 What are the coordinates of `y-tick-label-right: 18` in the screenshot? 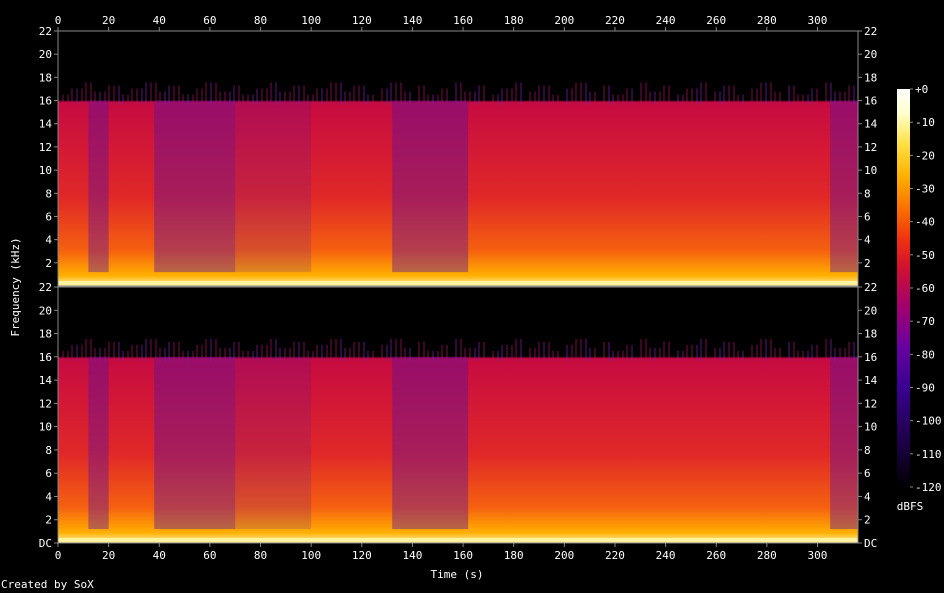 It's located at (870, 334).